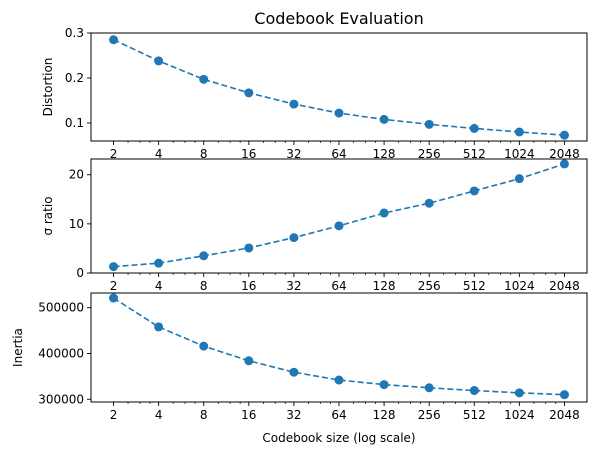  Describe the element at coordinates (74, 78) in the screenshot. I see `y-tick-label: 0.2` at that location.